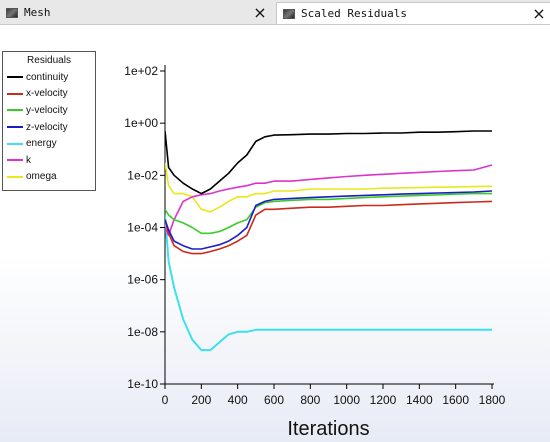  Describe the element at coordinates (354, 13) in the screenshot. I see `tab-title: Scaled Residuals` at that location.